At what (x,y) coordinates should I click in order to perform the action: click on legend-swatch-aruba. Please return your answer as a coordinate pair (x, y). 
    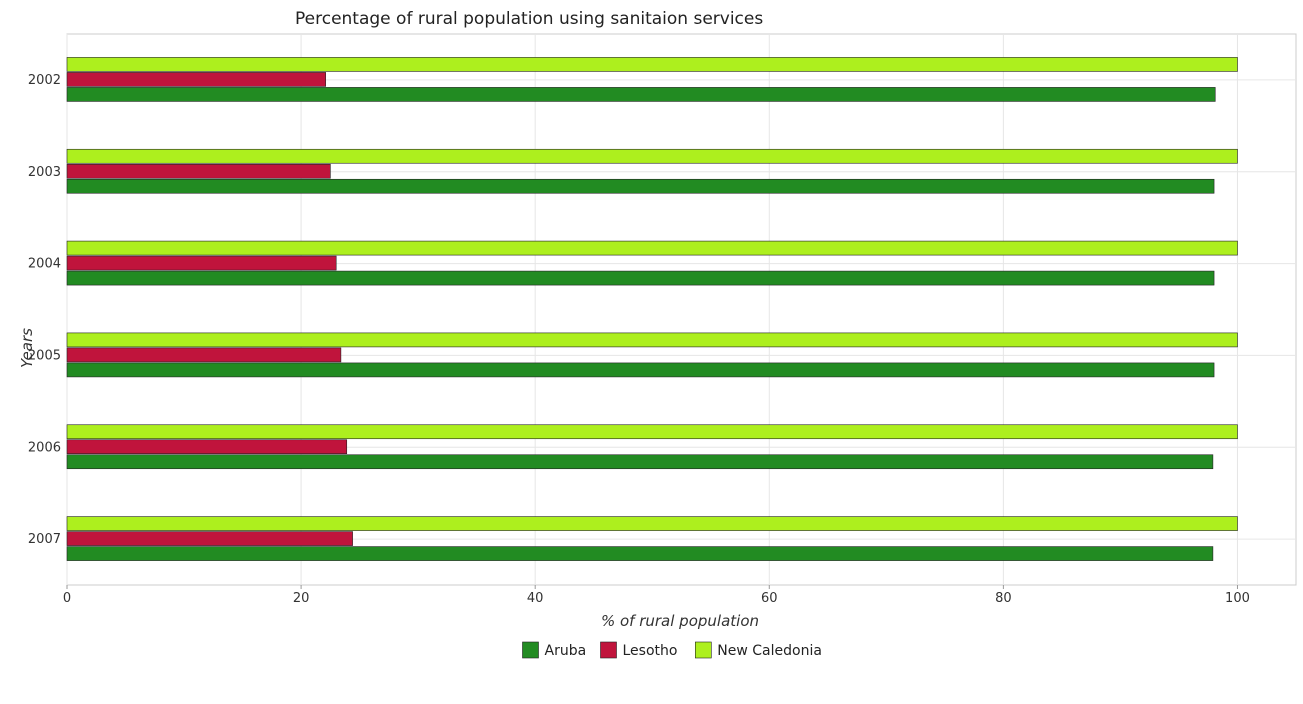
    Looking at the image, I should click on (530, 650).